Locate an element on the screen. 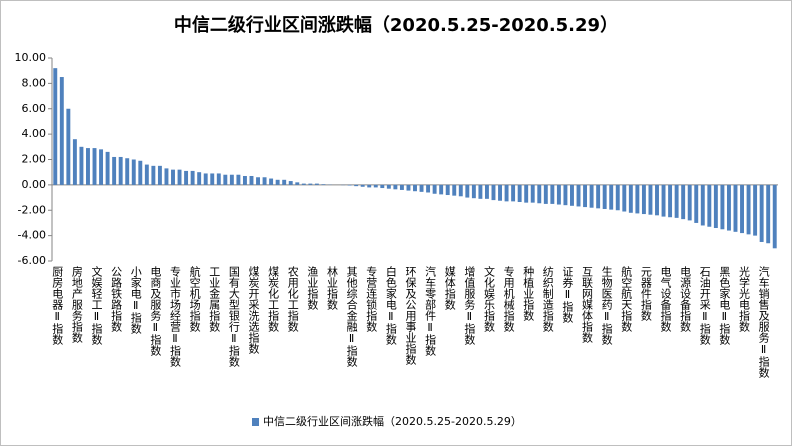 The width and height of the screenshot is (792, 446). x-tick-label: 环保及公用事业指数 is located at coordinates (410, 316).